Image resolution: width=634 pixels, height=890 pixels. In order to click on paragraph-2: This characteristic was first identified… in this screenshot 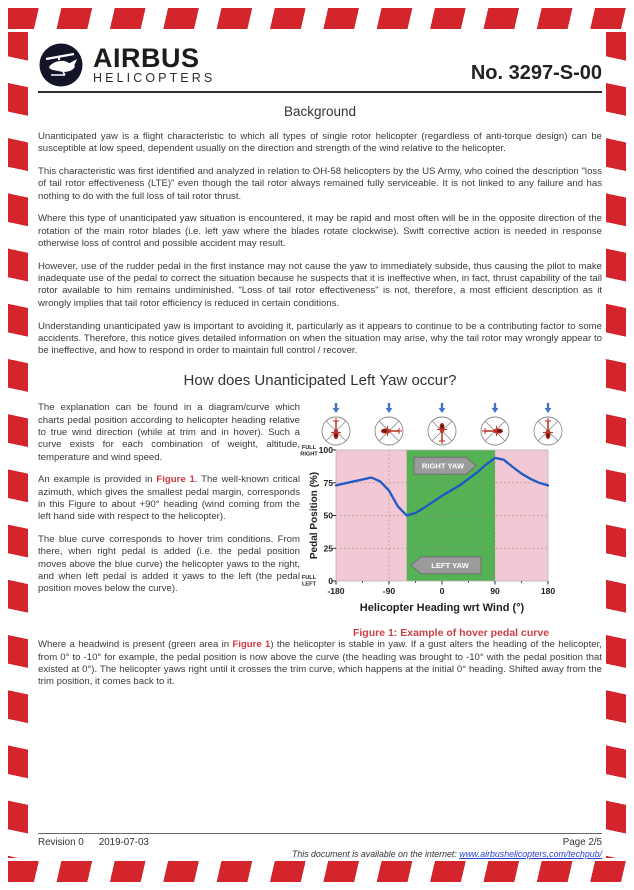, I will do `click(320, 184)`.